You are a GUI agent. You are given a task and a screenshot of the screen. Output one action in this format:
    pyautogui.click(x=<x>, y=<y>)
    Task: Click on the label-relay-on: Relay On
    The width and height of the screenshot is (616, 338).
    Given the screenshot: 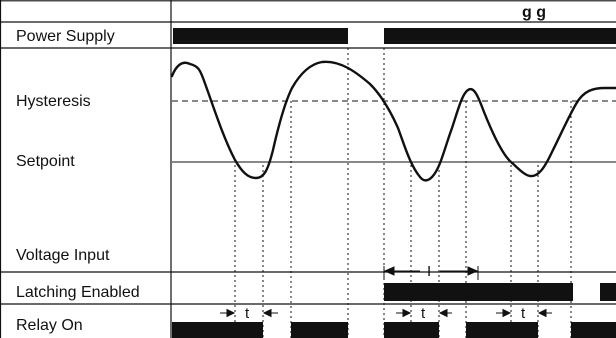 What is the action you would take?
    pyautogui.click(x=49, y=325)
    